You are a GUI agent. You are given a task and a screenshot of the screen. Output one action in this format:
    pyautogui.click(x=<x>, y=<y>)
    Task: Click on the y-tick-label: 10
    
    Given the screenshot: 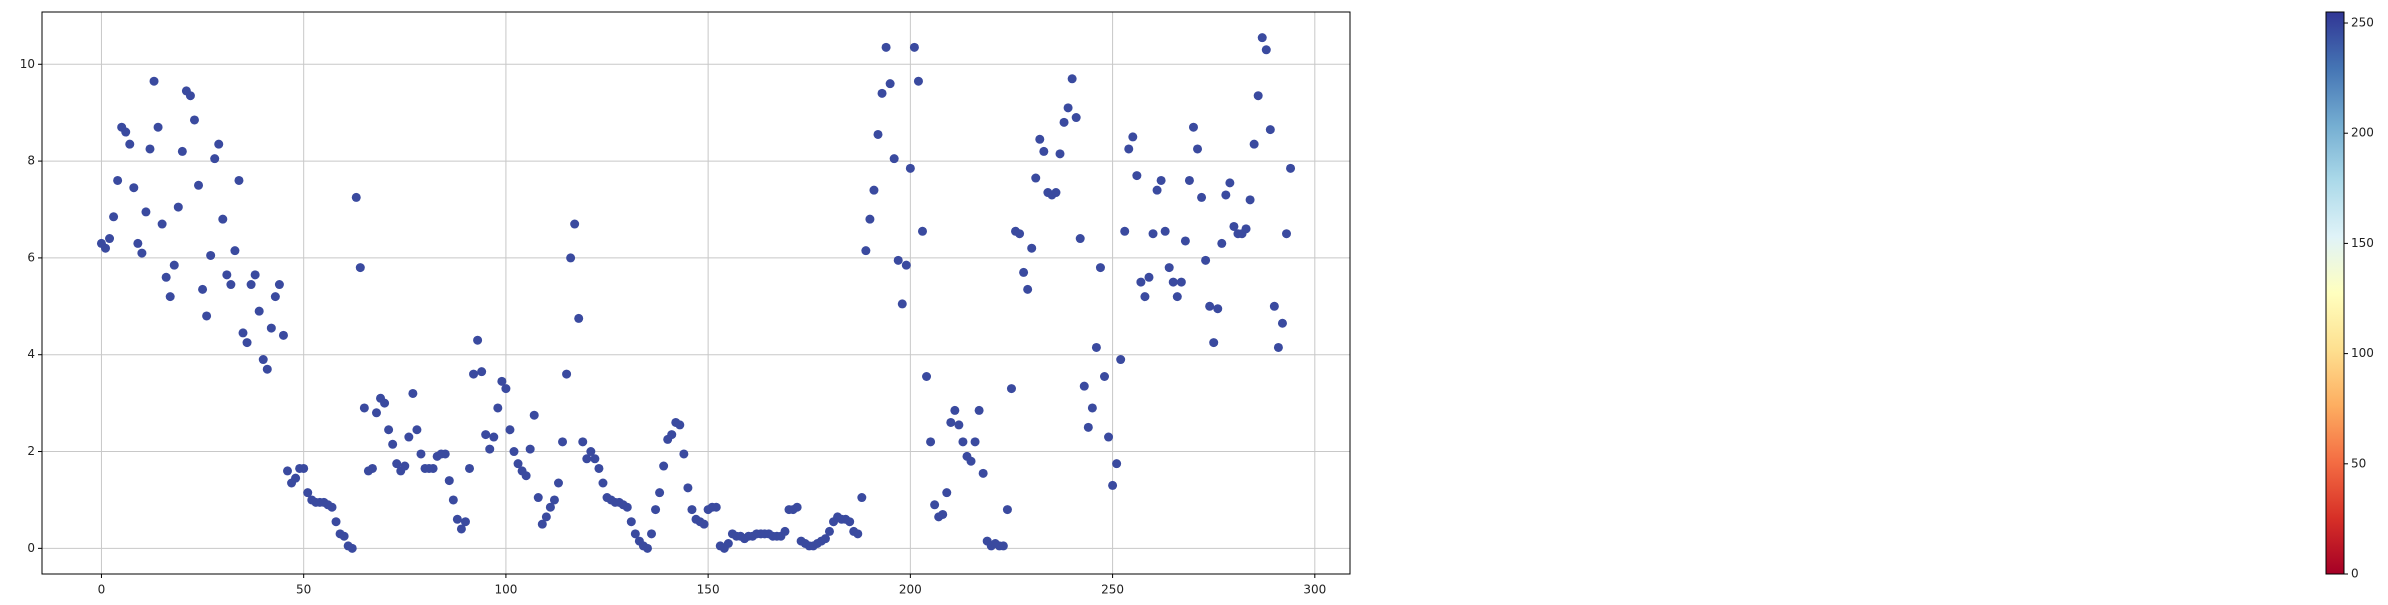 What is the action you would take?
    pyautogui.click(x=27, y=64)
    